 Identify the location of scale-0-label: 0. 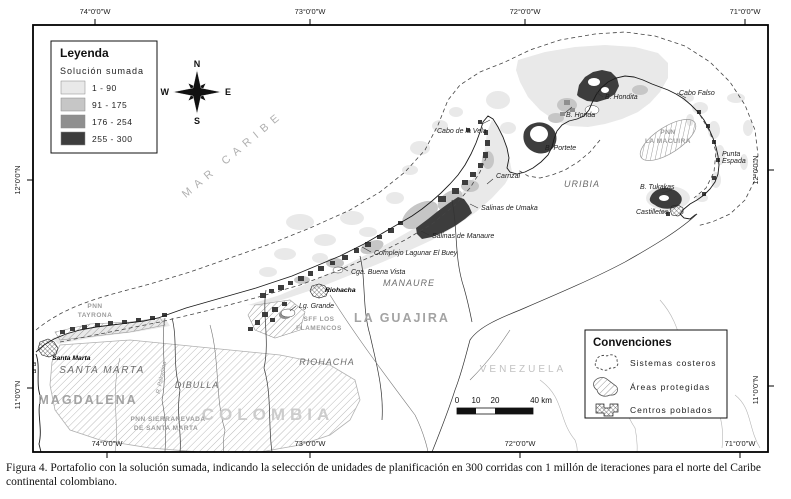
(457, 400).